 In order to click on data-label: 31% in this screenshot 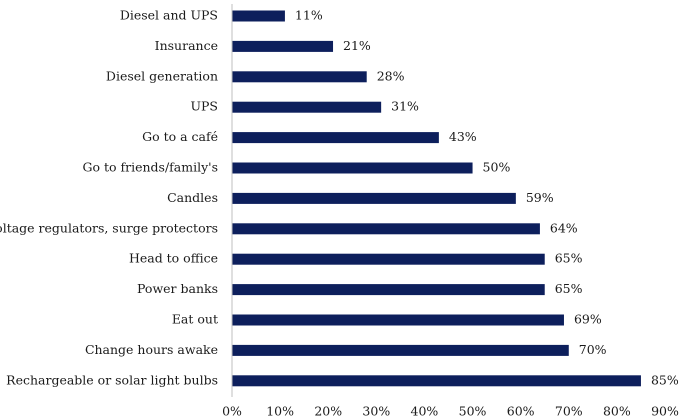, I will do `click(405, 106)`.